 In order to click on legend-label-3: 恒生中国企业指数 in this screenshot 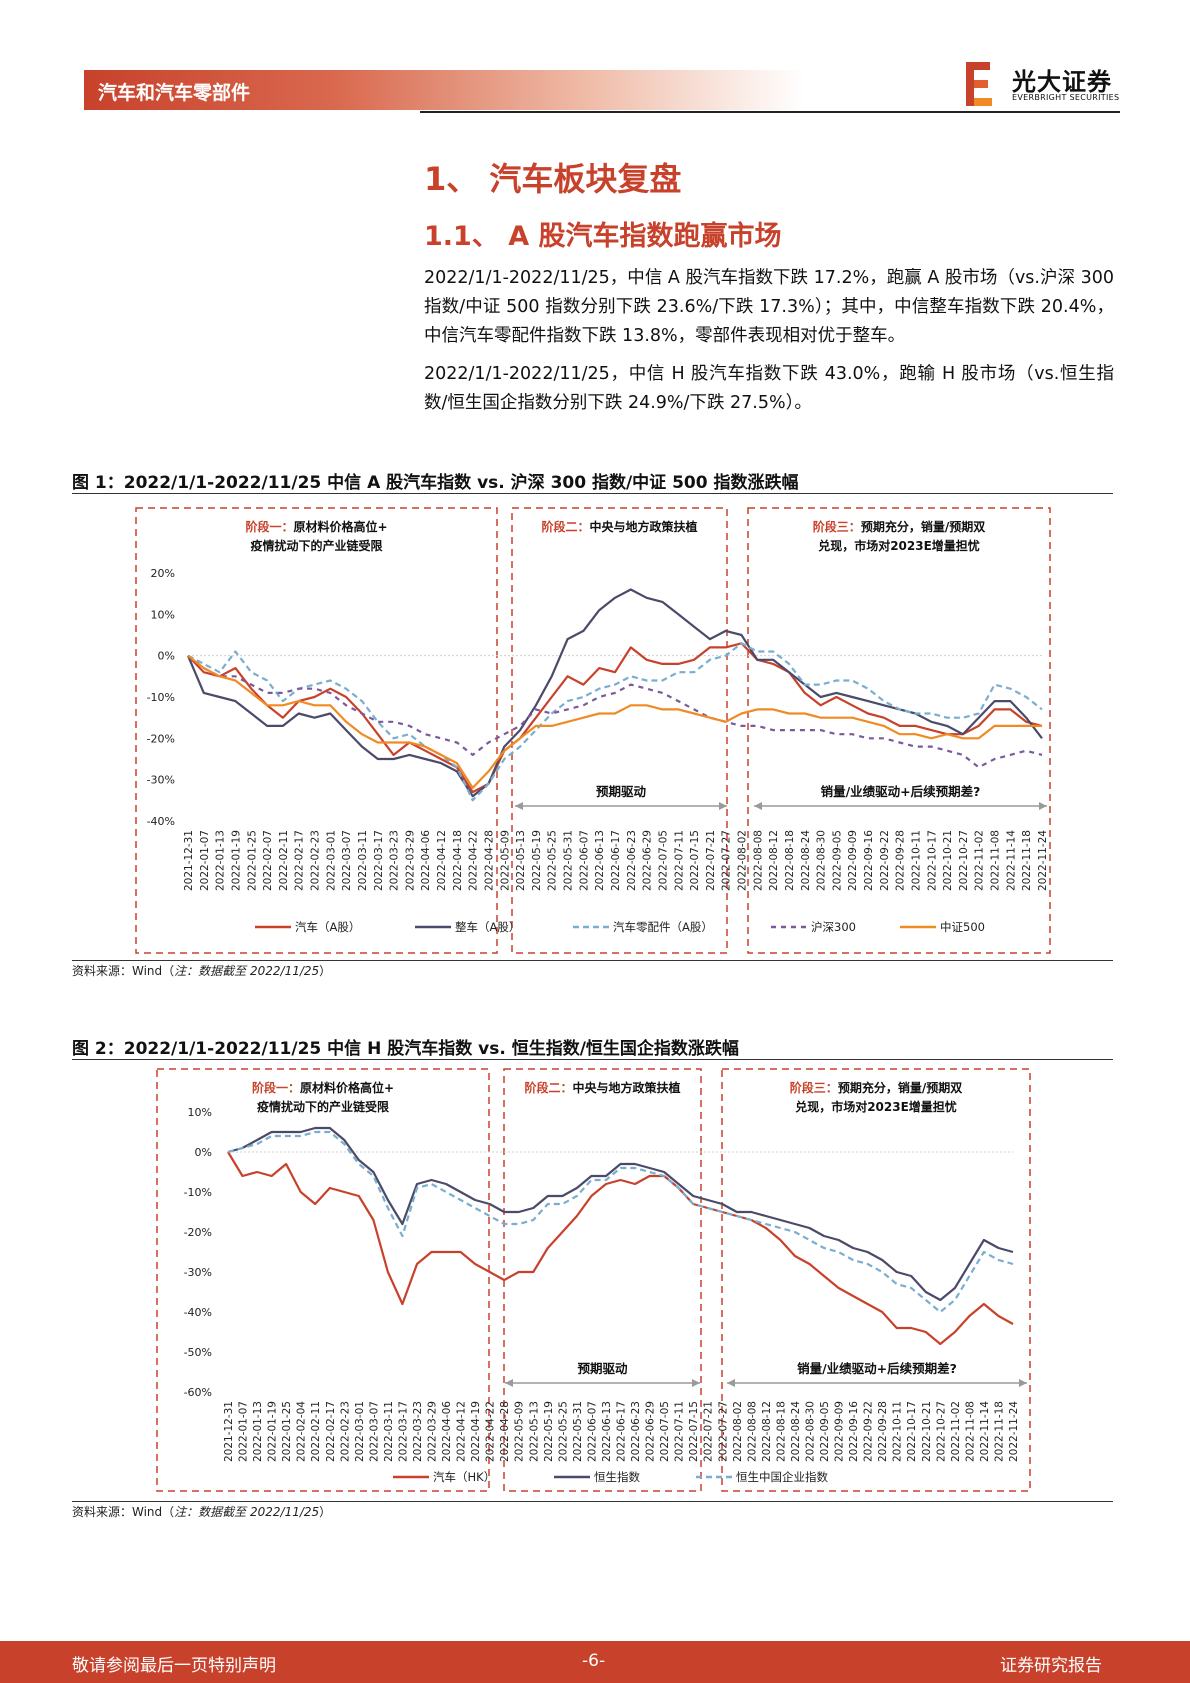, I will do `click(782, 1477)`.